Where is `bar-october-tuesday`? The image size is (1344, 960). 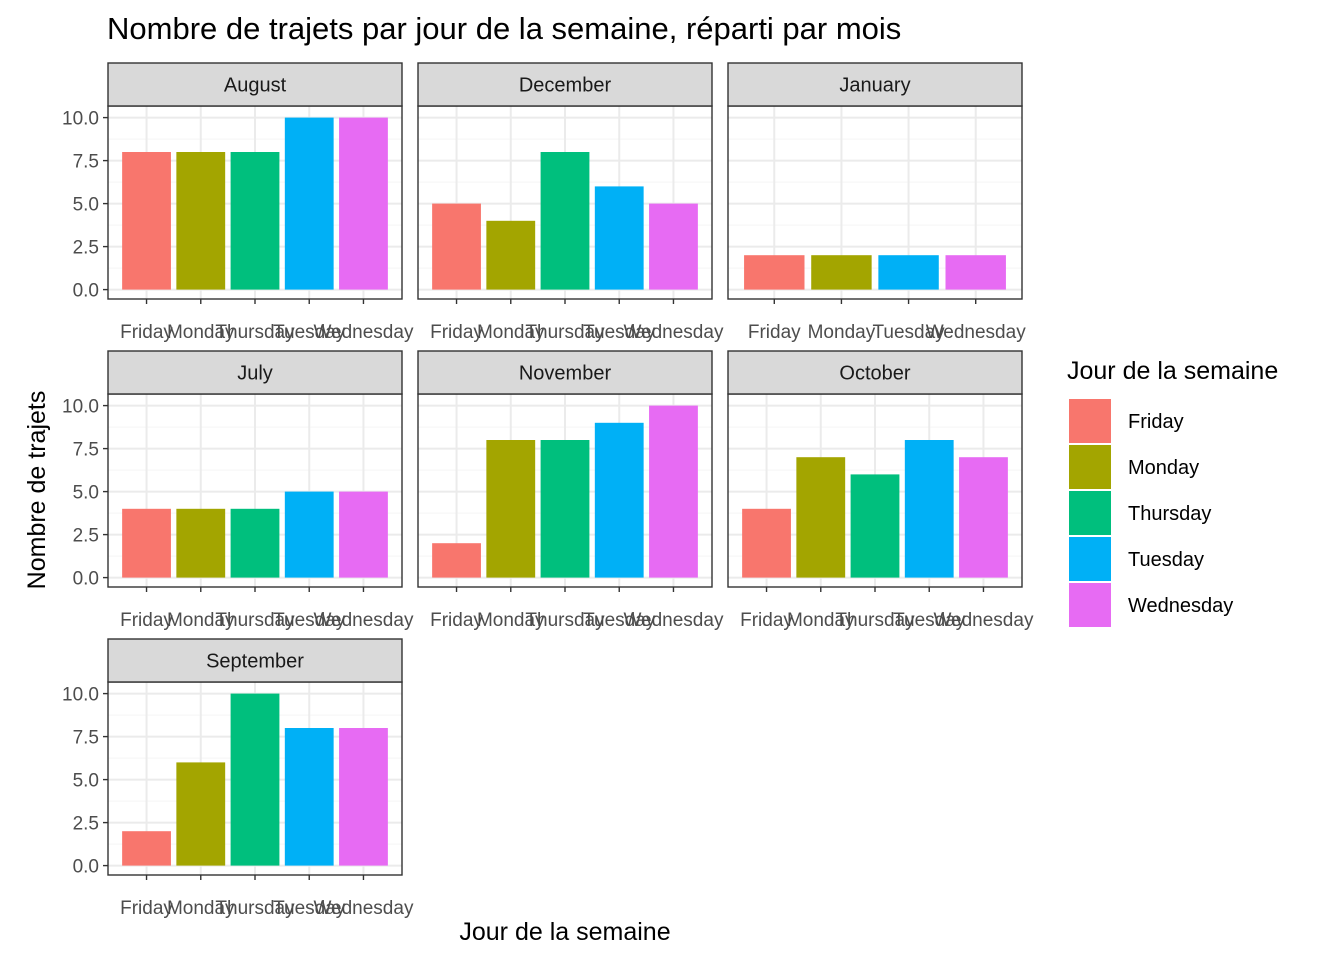 bar-october-tuesday is located at coordinates (929, 509).